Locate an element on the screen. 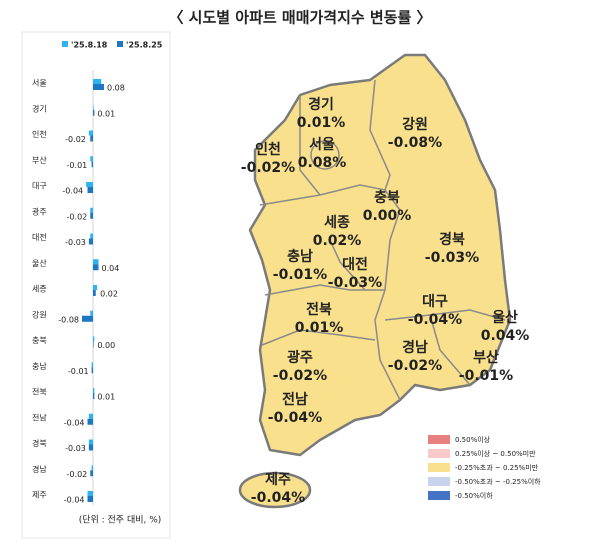 The height and width of the screenshot is (544, 600). region-name: 인천 is located at coordinates (268, 149).